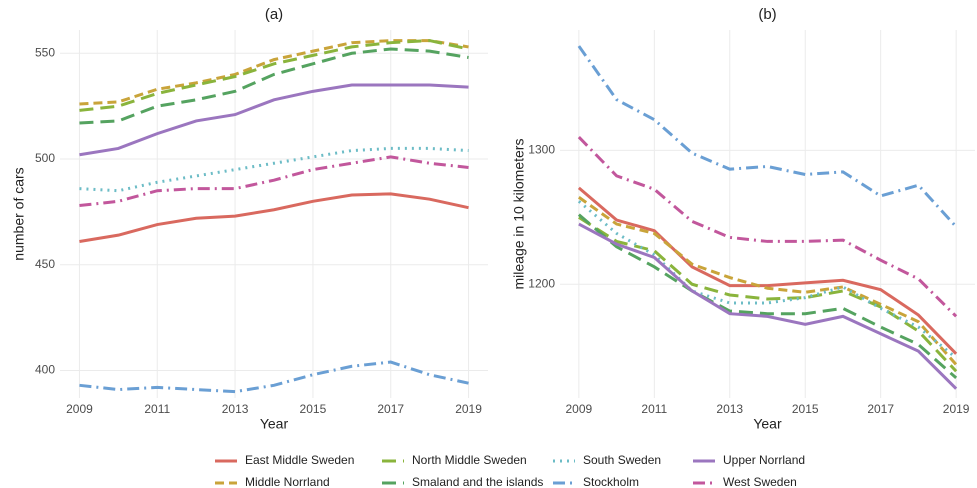 This screenshot has width=977, height=488. What do you see at coordinates (45, 370) in the screenshot?
I see `y-tick-label: 400` at bounding box center [45, 370].